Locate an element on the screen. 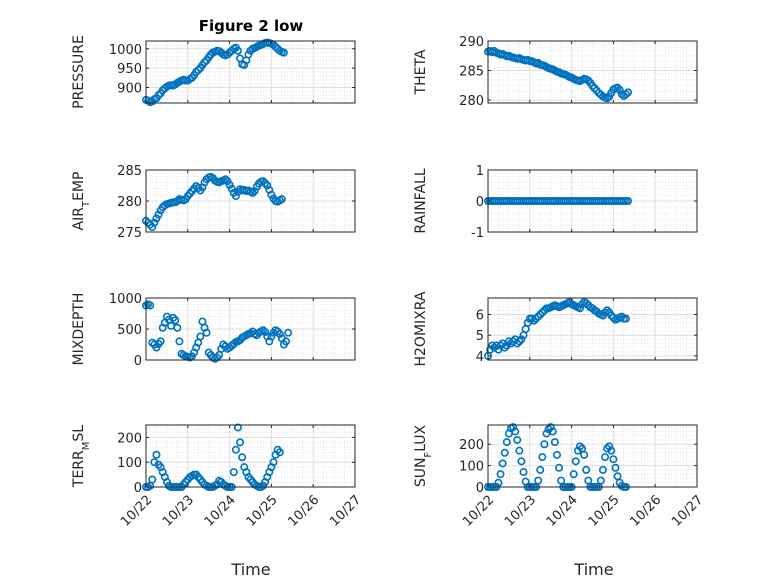 This screenshot has height=583, width=778. subplot-6: 4 5 6 H2OMIXRA is located at coordinates (555, 329).